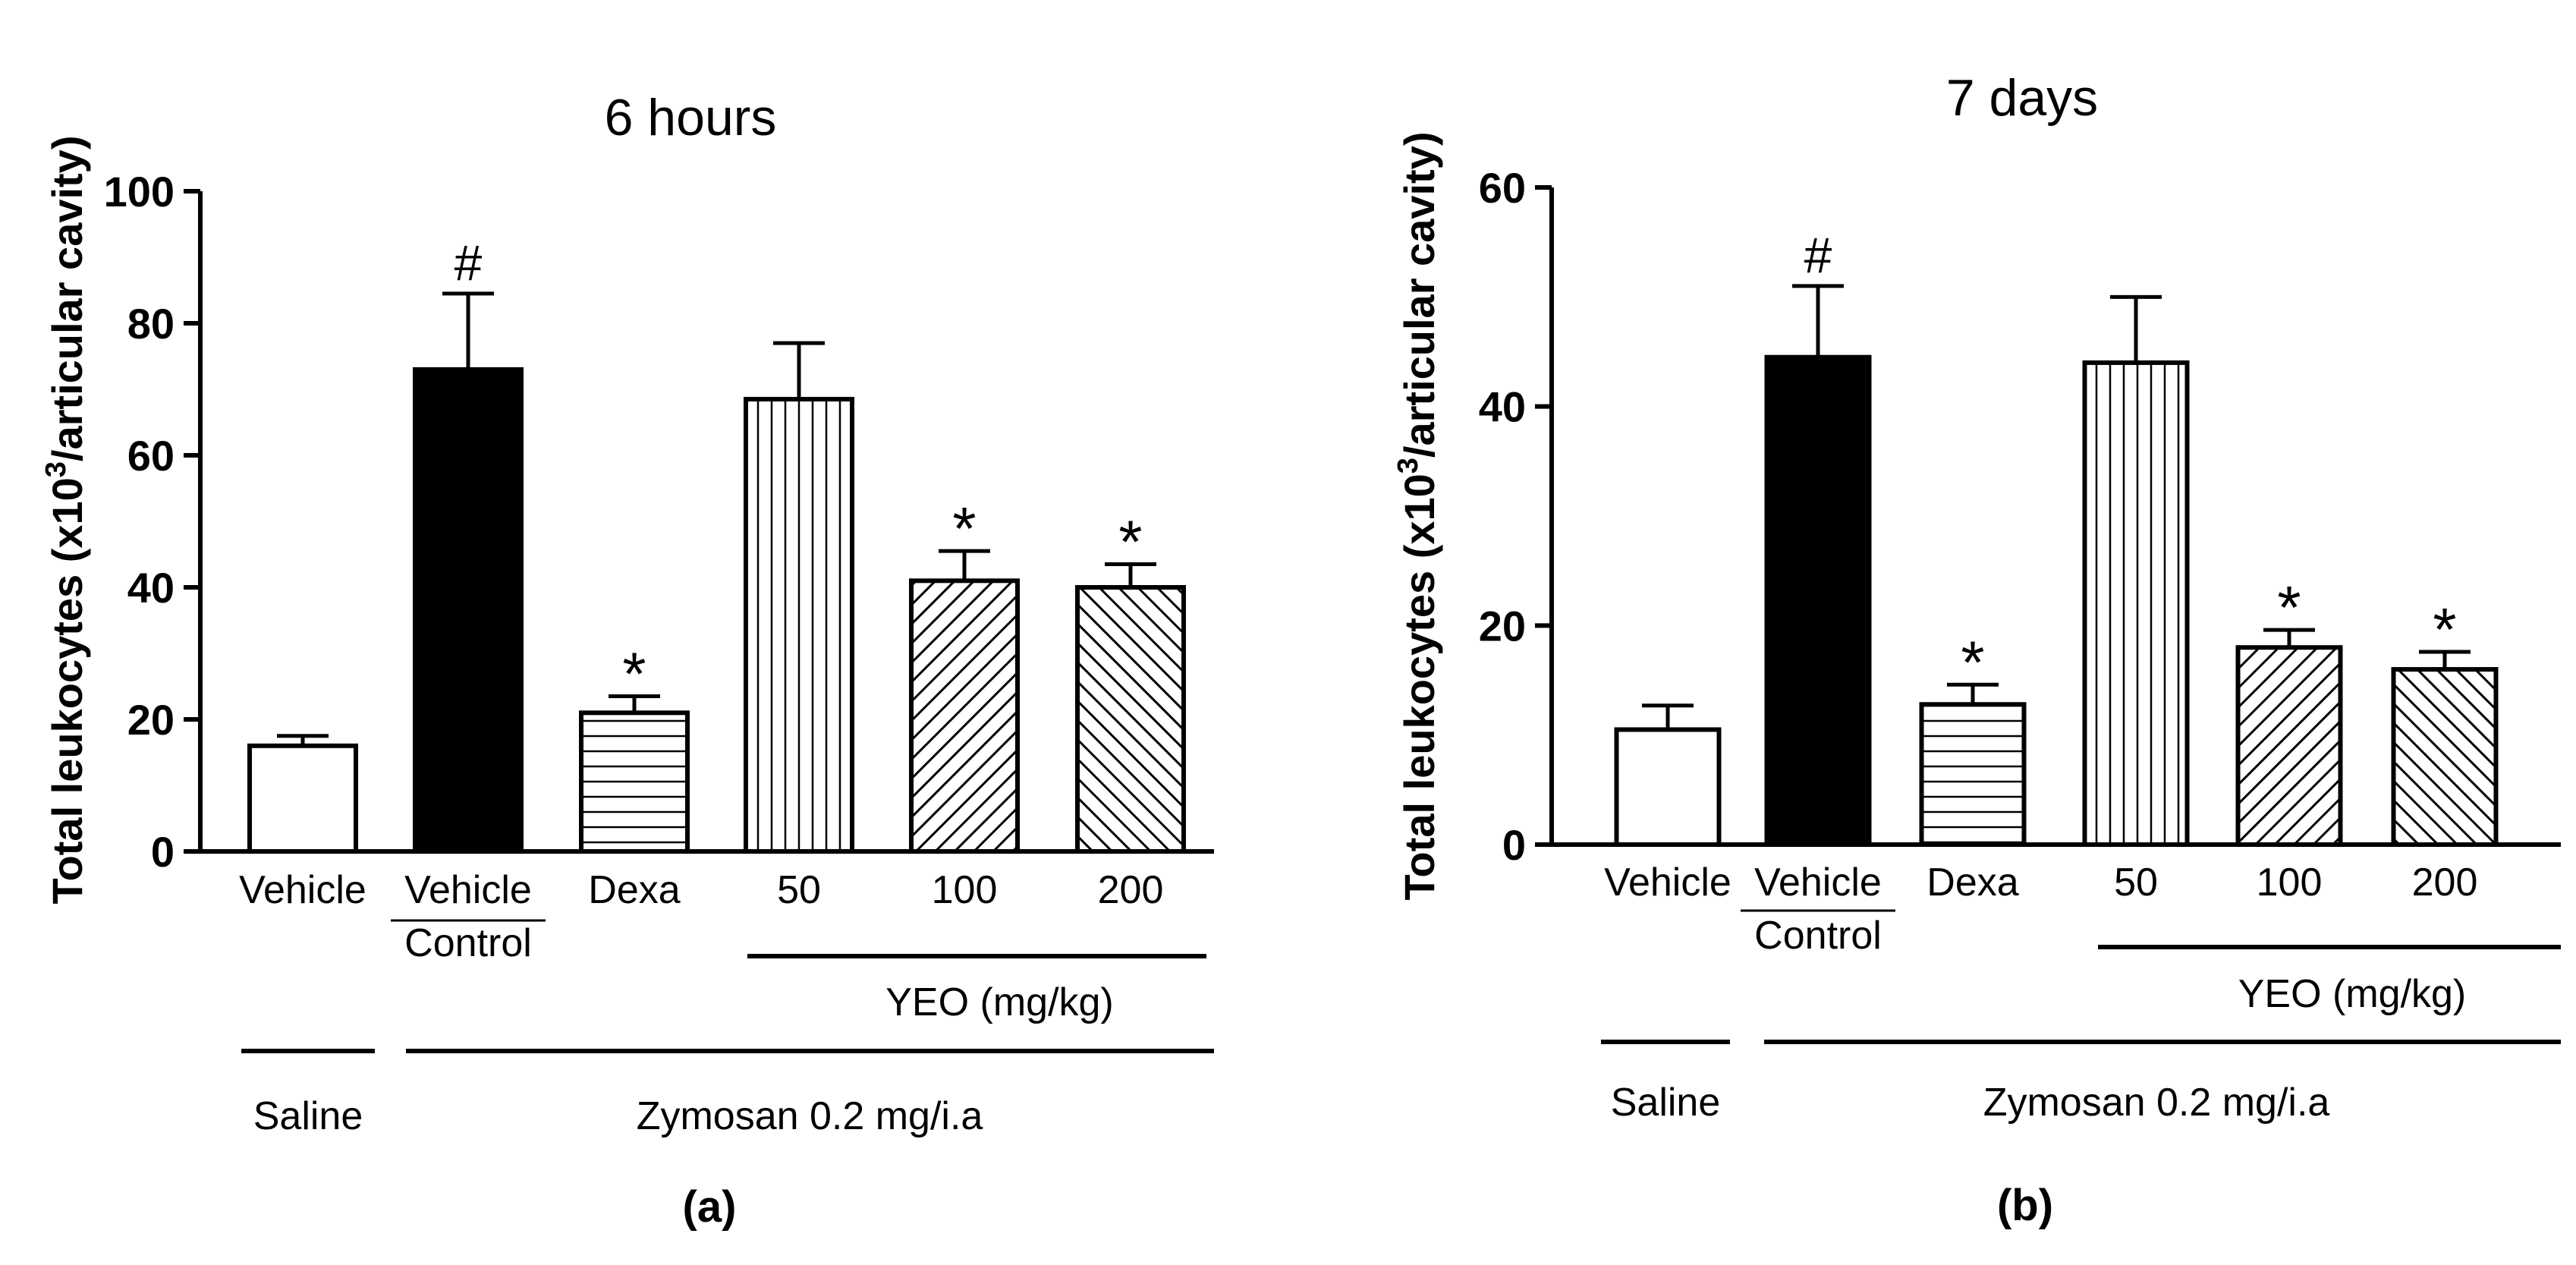 The height and width of the screenshot is (1265, 2576). What do you see at coordinates (691, 117) in the screenshot?
I see `chart-title: 6 hours` at bounding box center [691, 117].